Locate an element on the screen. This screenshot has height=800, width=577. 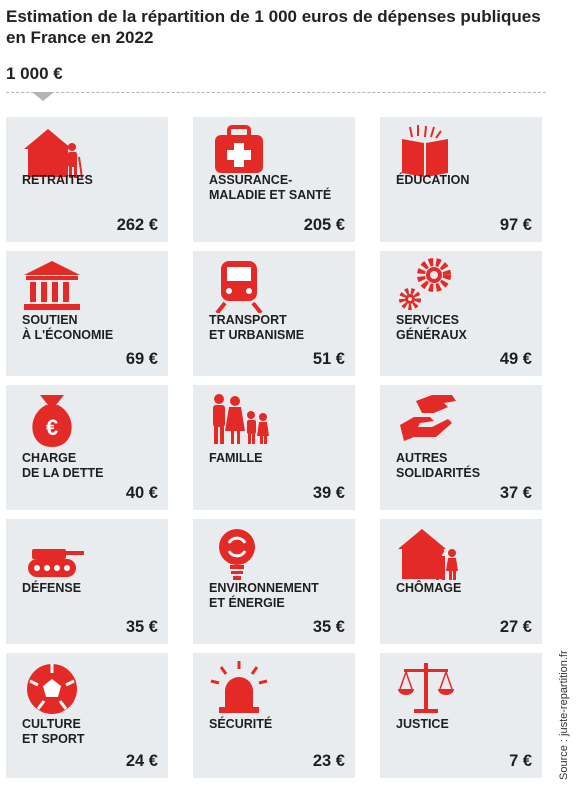
siren-icon is located at coordinates (241, 687).